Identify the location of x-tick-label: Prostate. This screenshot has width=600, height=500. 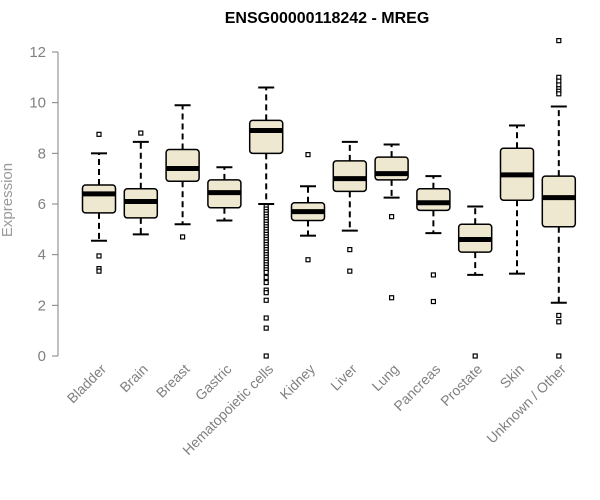
(461, 385).